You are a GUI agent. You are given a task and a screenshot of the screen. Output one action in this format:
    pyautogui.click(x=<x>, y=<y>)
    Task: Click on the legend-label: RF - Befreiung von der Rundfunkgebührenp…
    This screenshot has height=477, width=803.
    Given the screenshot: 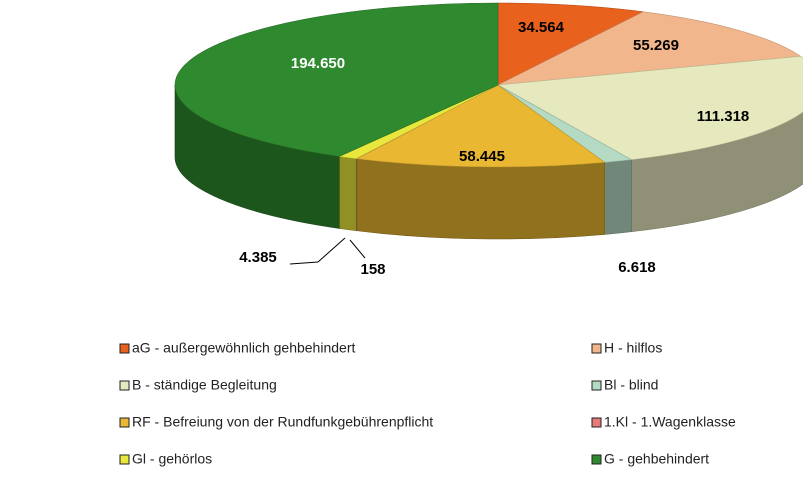 What is the action you would take?
    pyautogui.click(x=282, y=422)
    